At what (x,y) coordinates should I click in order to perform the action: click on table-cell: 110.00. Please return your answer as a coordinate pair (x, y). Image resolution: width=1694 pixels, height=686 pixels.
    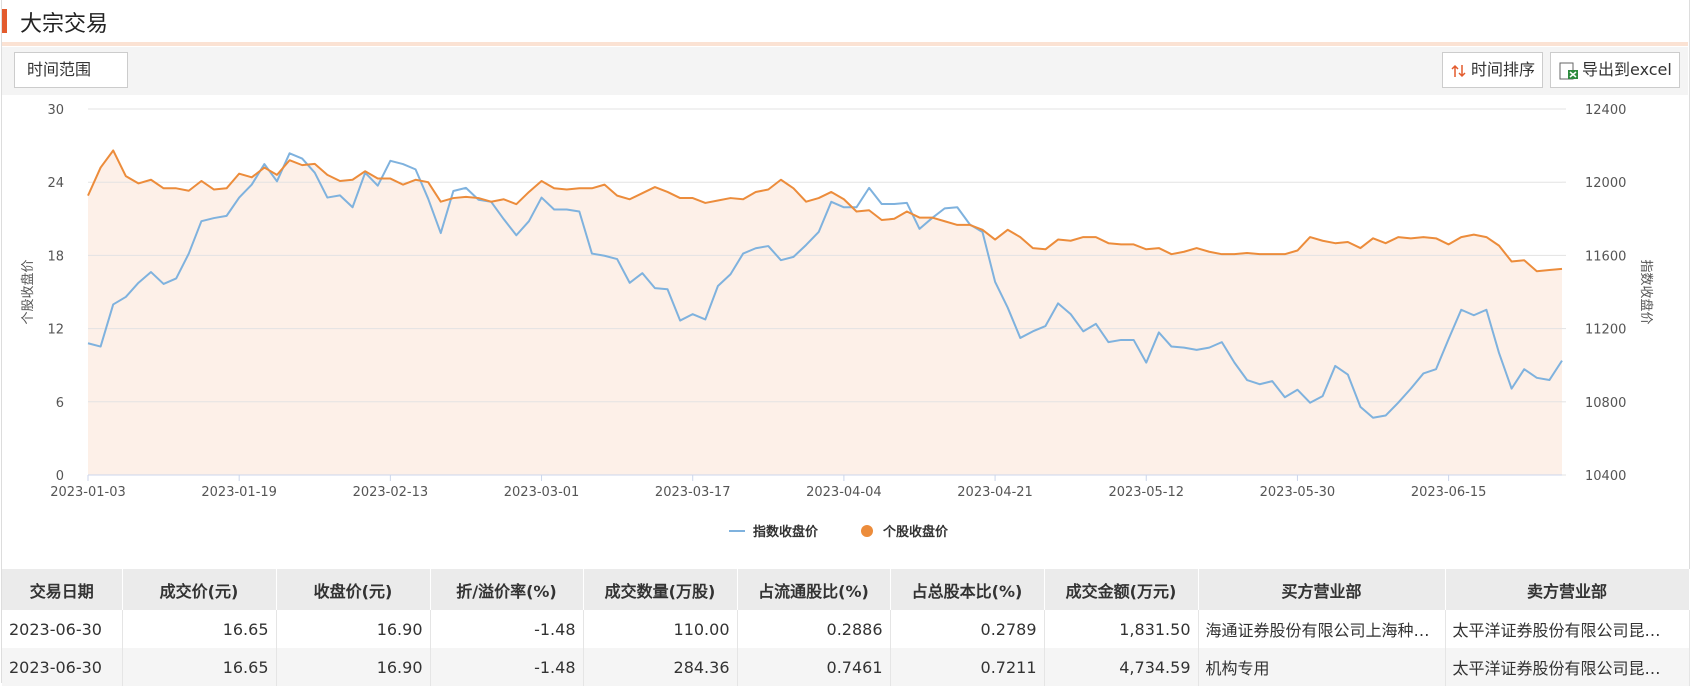
    Looking at the image, I should click on (660, 629).